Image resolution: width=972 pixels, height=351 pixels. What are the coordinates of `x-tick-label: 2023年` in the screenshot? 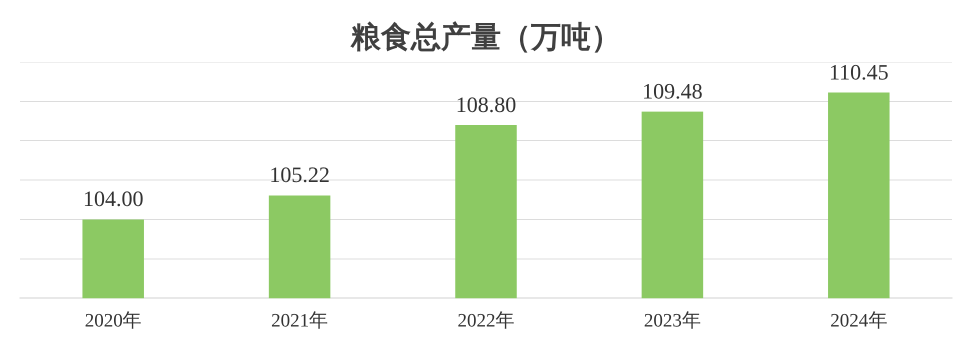 It's located at (672, 321).